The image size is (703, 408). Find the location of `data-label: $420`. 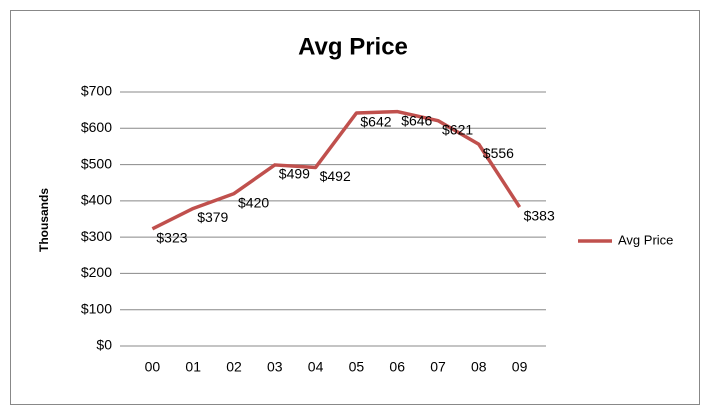

data-label: $420 is located at coordinates (253, 202).